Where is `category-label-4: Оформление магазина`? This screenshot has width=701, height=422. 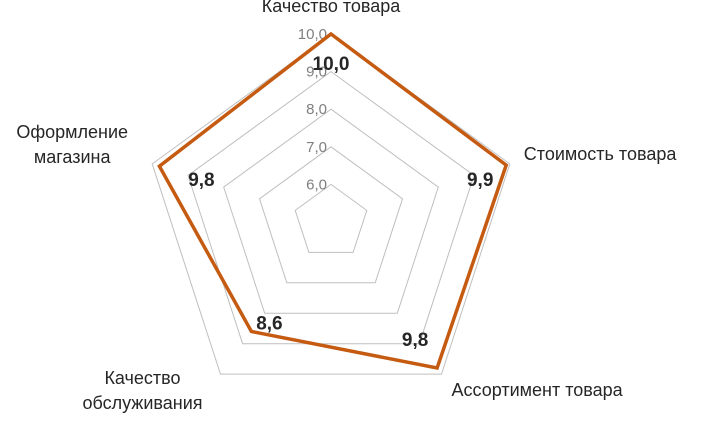 category-label-4: Оформление магазина is located at coordinates (72, 144).